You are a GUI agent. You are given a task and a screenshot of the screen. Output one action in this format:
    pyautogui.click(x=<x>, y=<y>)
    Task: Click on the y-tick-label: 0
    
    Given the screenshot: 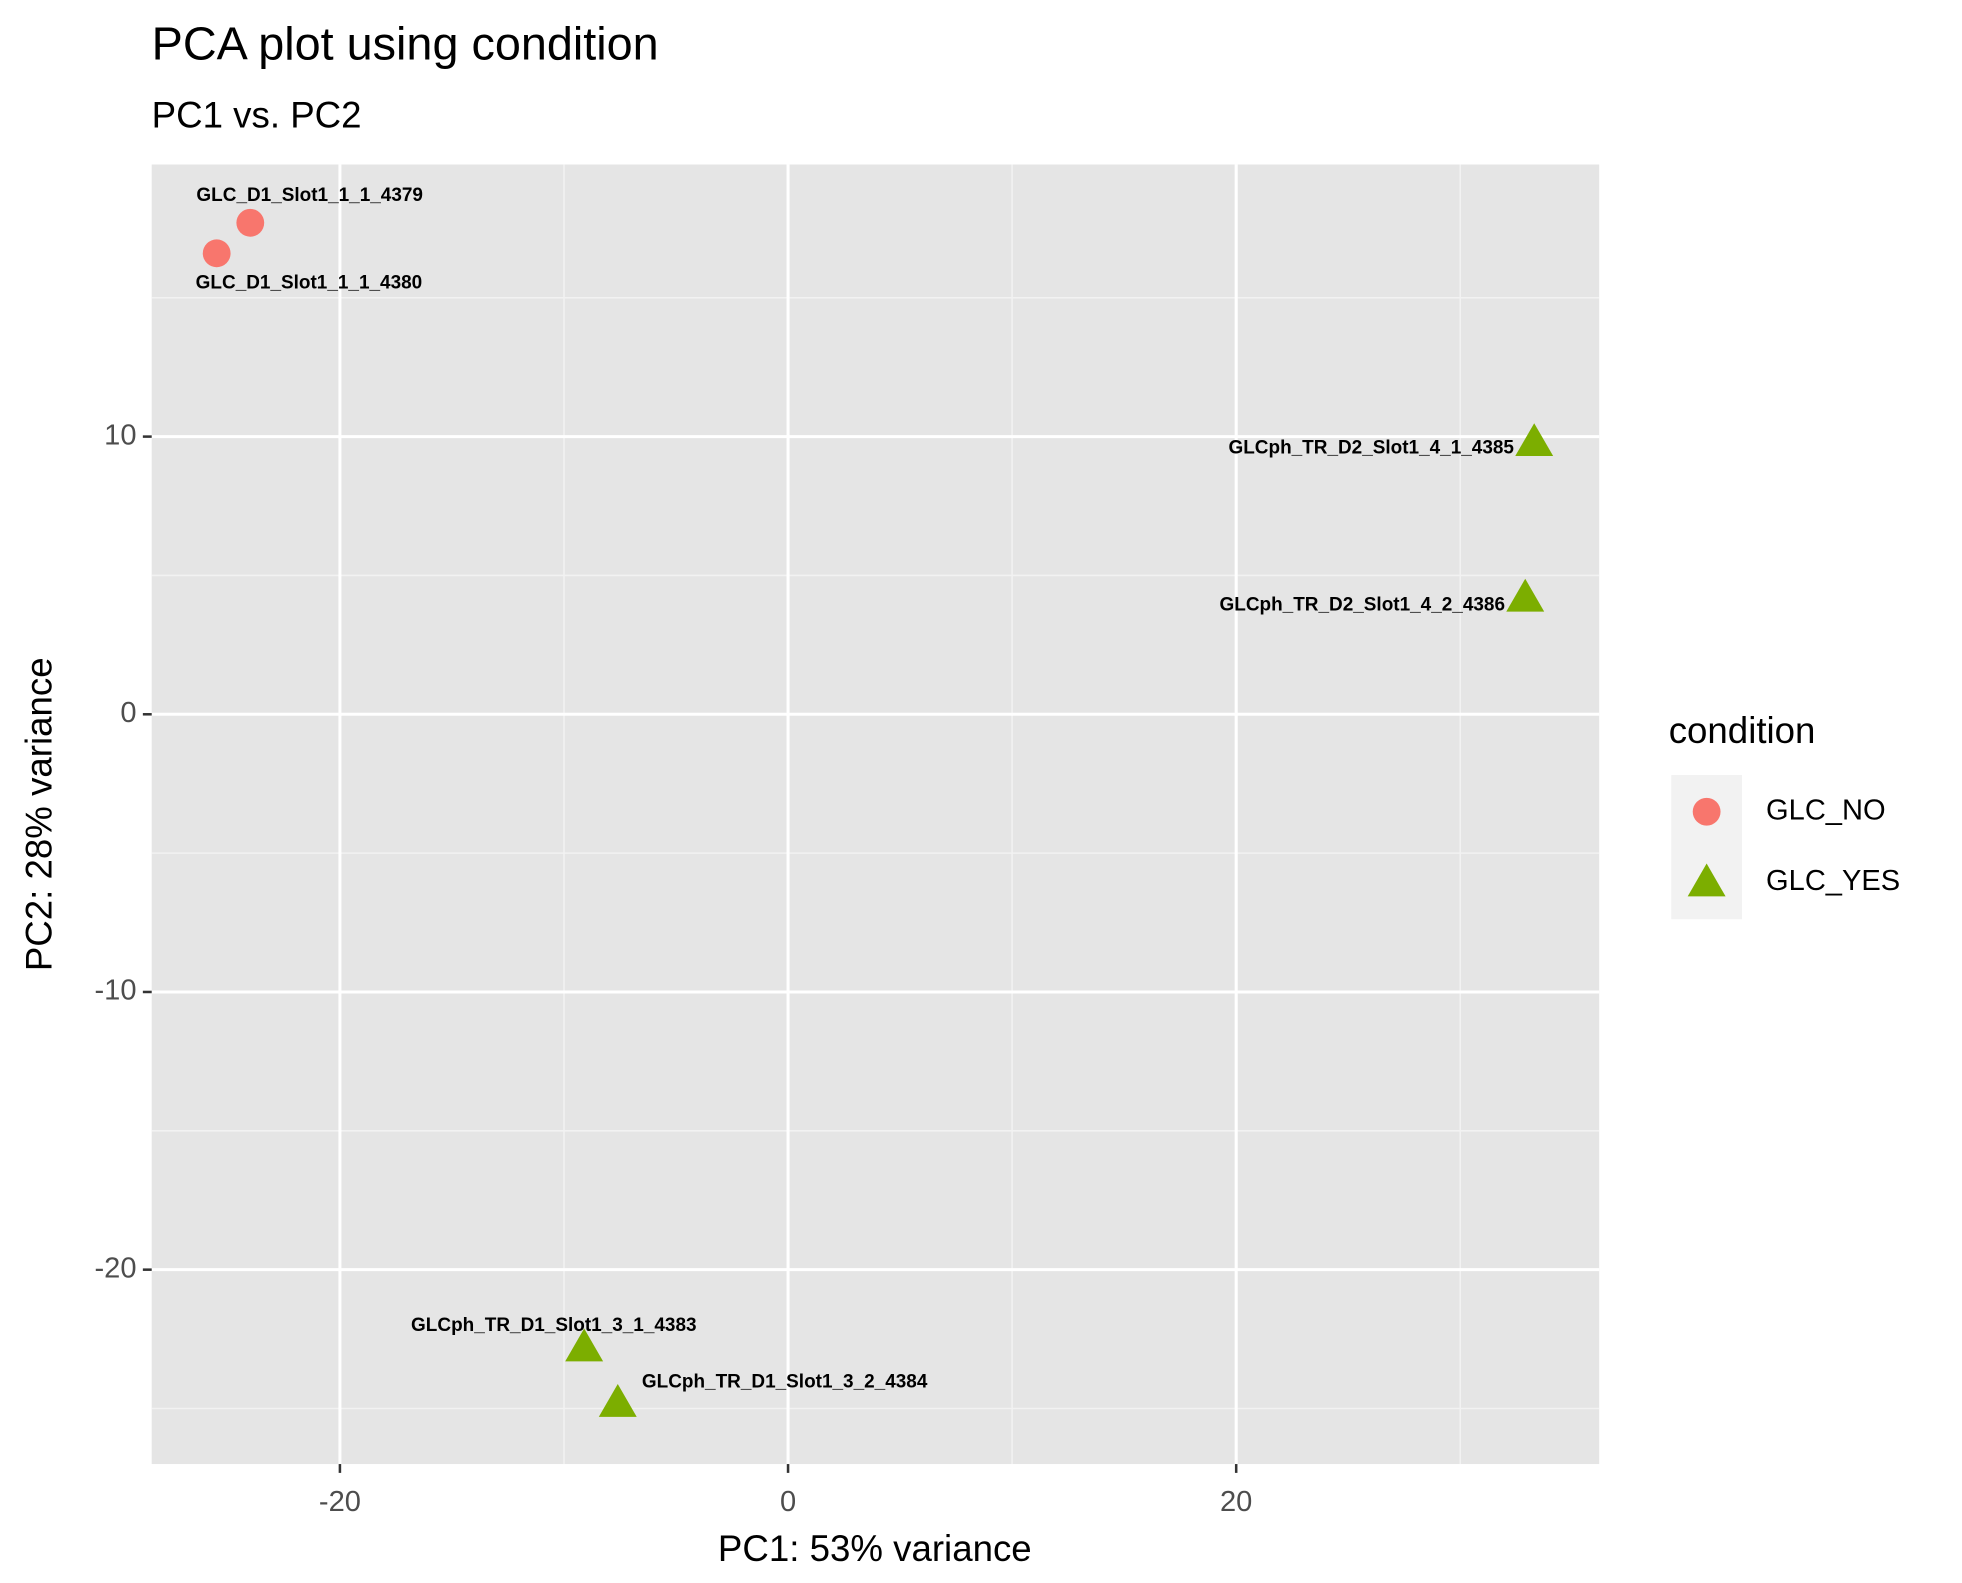 What is the action you would take?
    pyautogui.click(x=128, y=713)
    